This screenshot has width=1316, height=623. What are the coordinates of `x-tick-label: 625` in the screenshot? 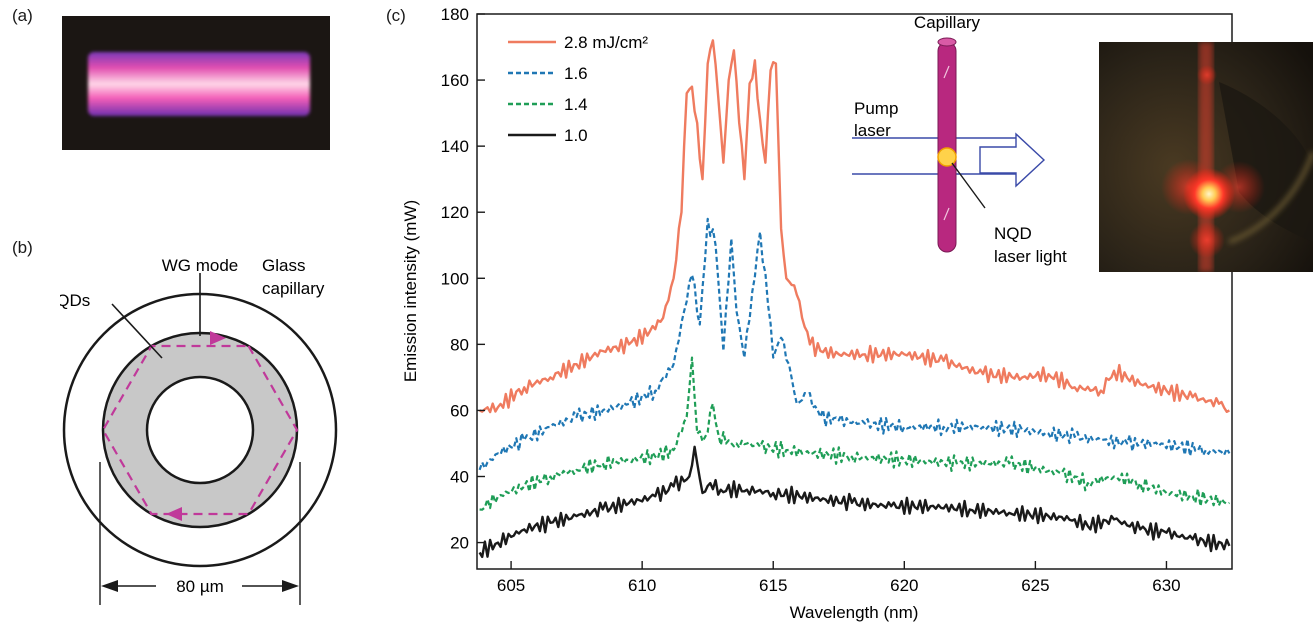 It's located at (1035, 585).